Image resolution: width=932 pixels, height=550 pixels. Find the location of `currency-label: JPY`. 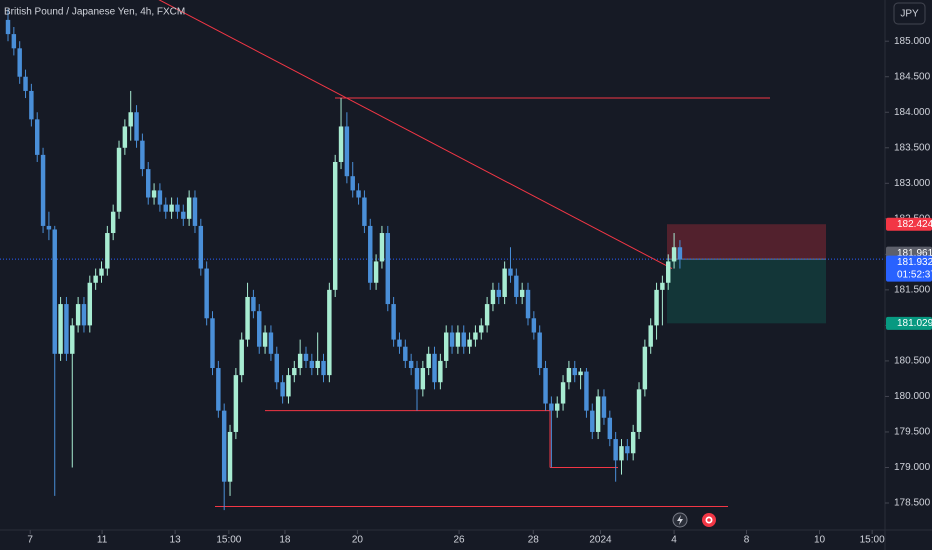

currency-label: JPY is located at coordinates (909, 14).